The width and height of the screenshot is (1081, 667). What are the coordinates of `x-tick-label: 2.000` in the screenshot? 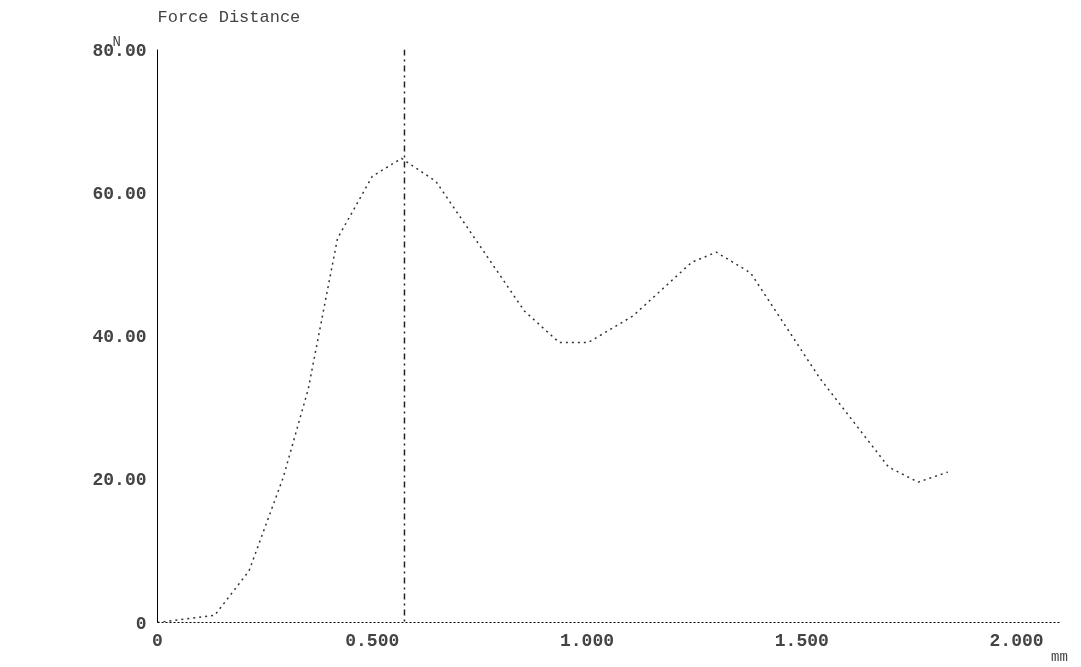 It's located at (1016, 640).